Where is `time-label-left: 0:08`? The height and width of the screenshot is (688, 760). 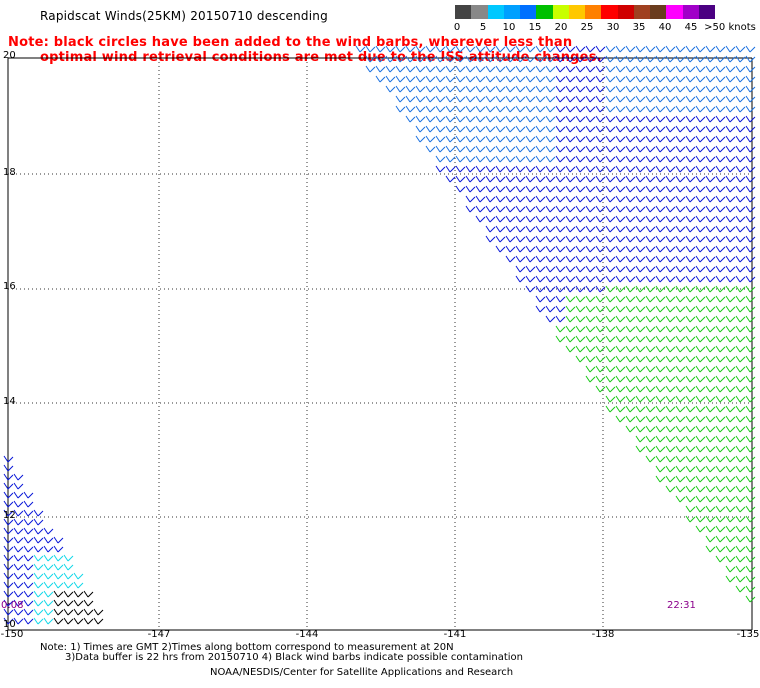 time-label-left: 0:08 is located at coordinates (12, 605).